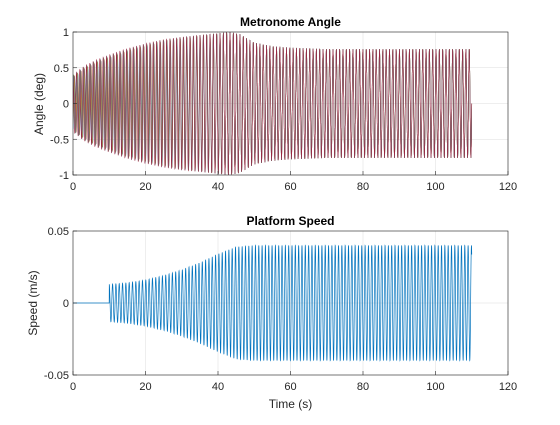  What do you see at coordinates (64, 176) in the screenshot?
I see `metronome-angle-y-tick-label: -1` at bounding box center [64, 176].